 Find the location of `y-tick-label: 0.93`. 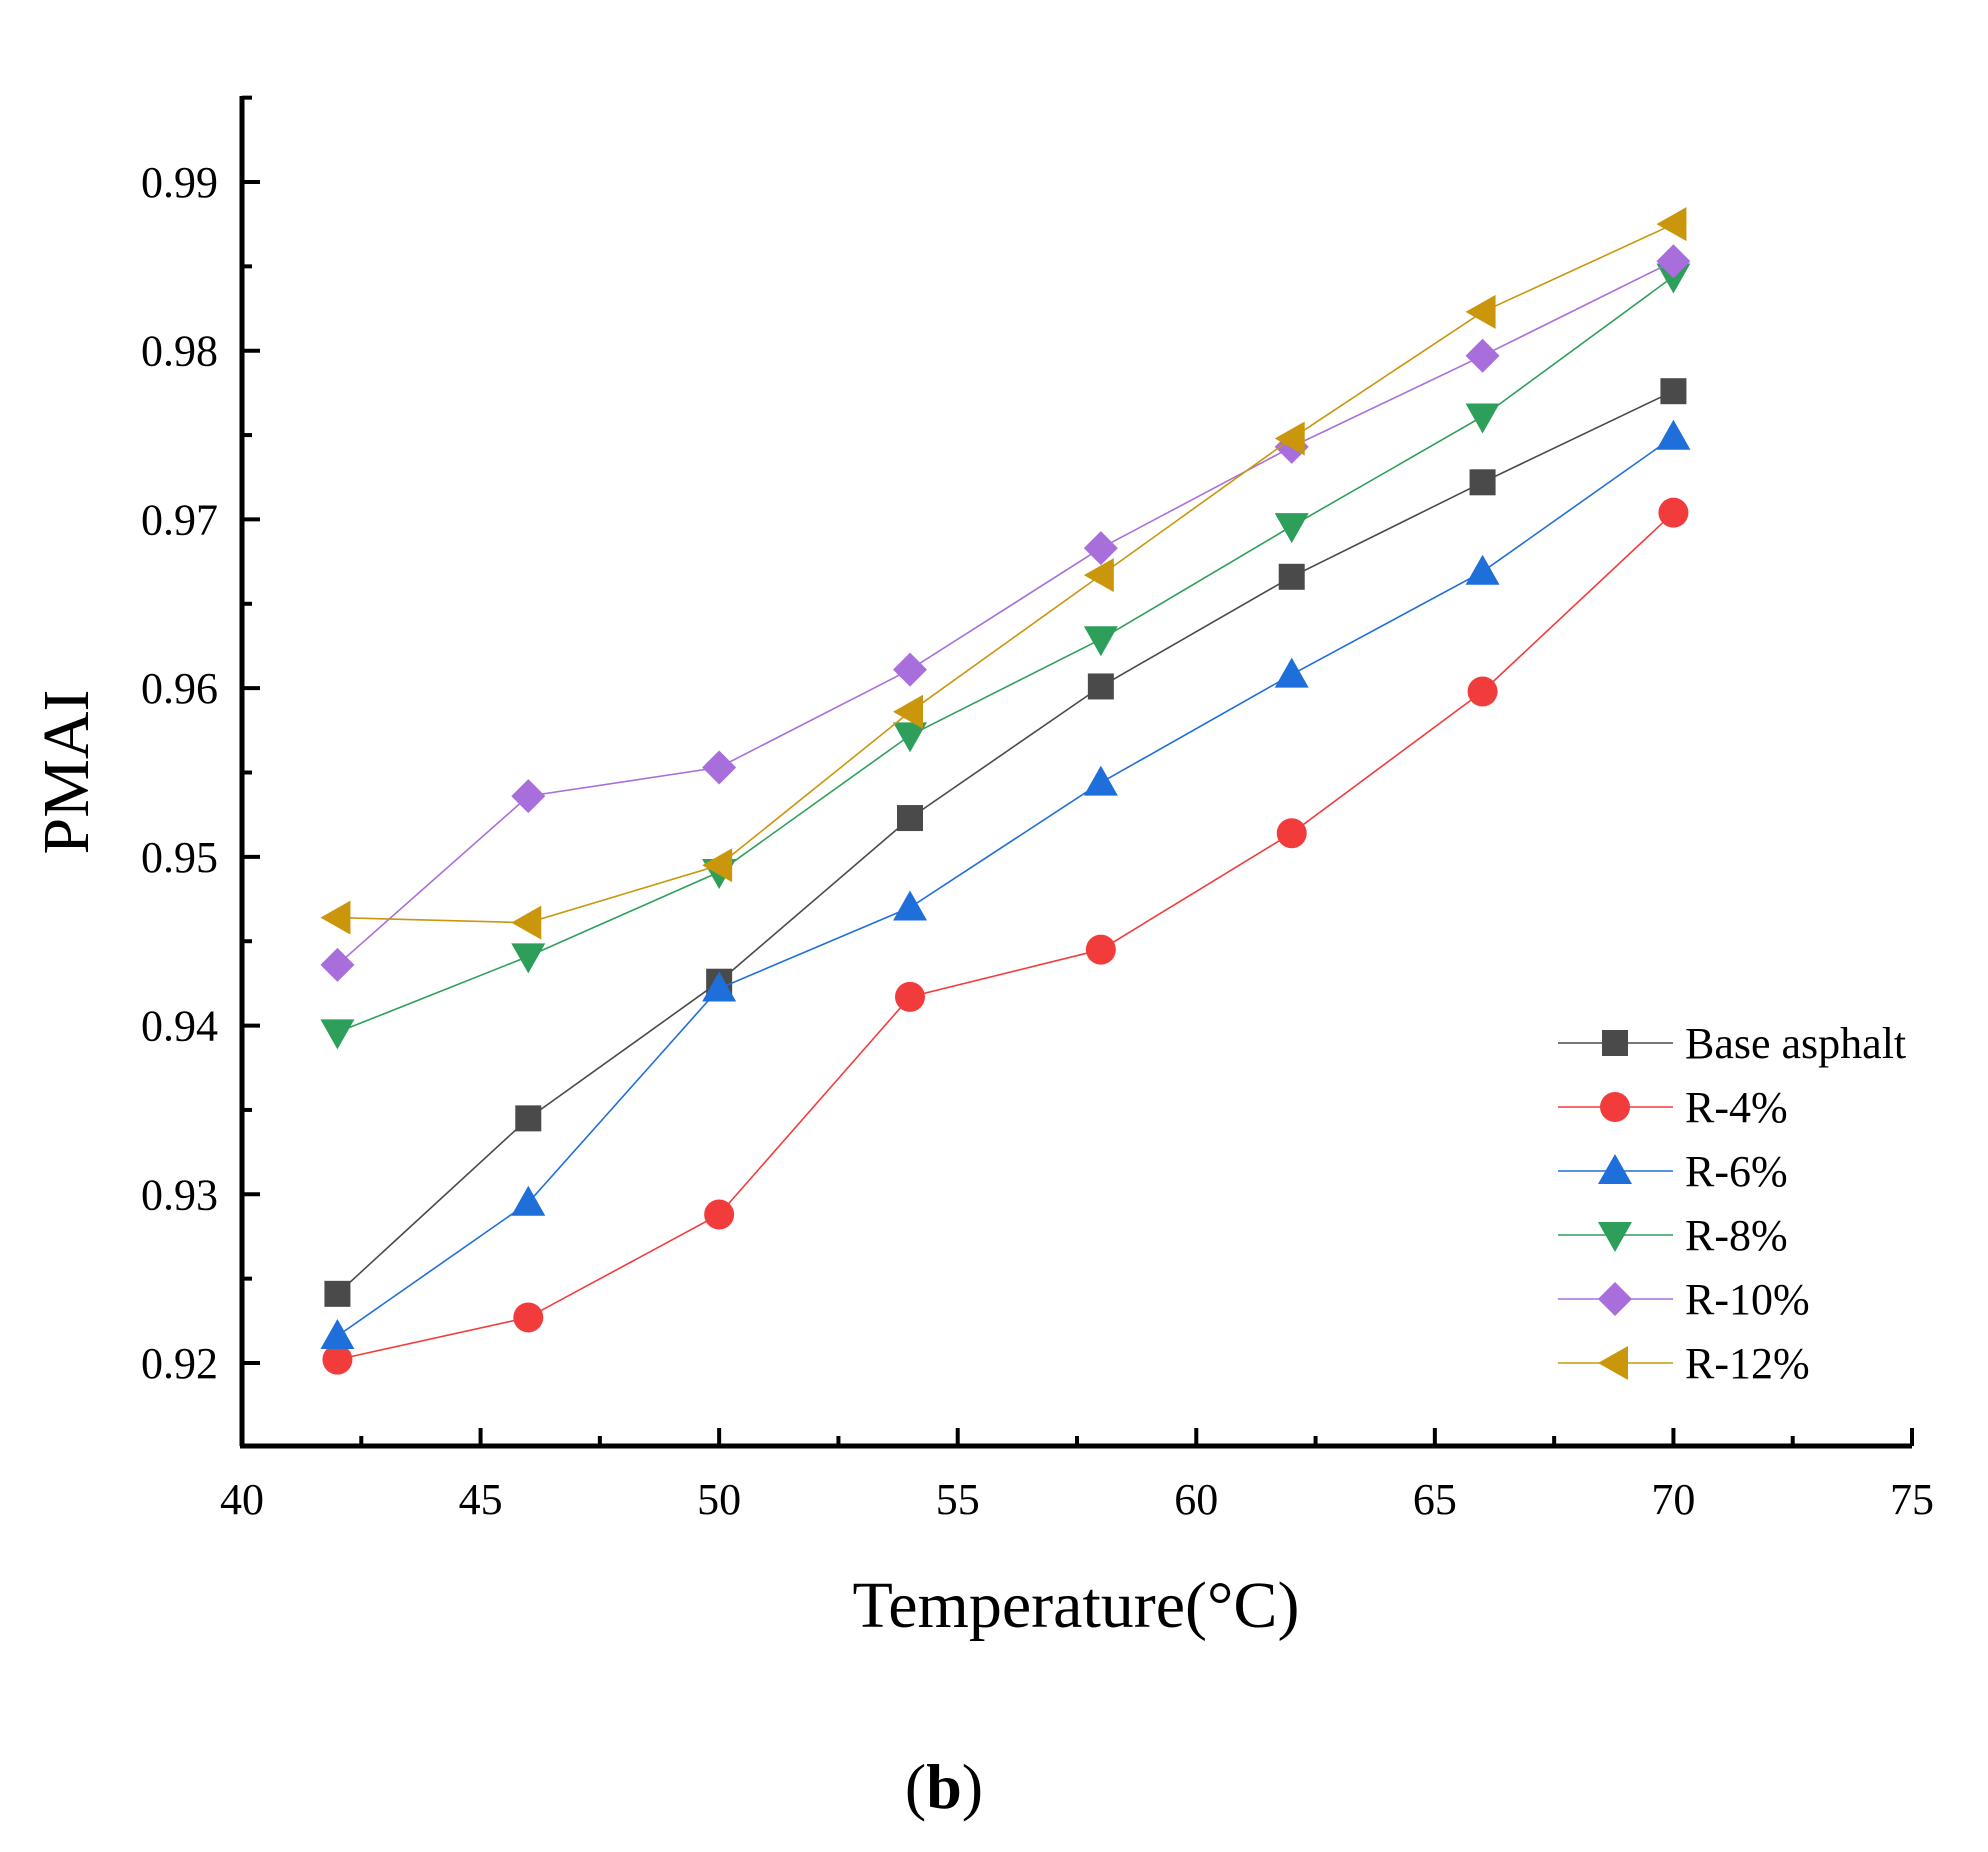

y-tick-label: 0.93 is located at coordinates (179, 1194).